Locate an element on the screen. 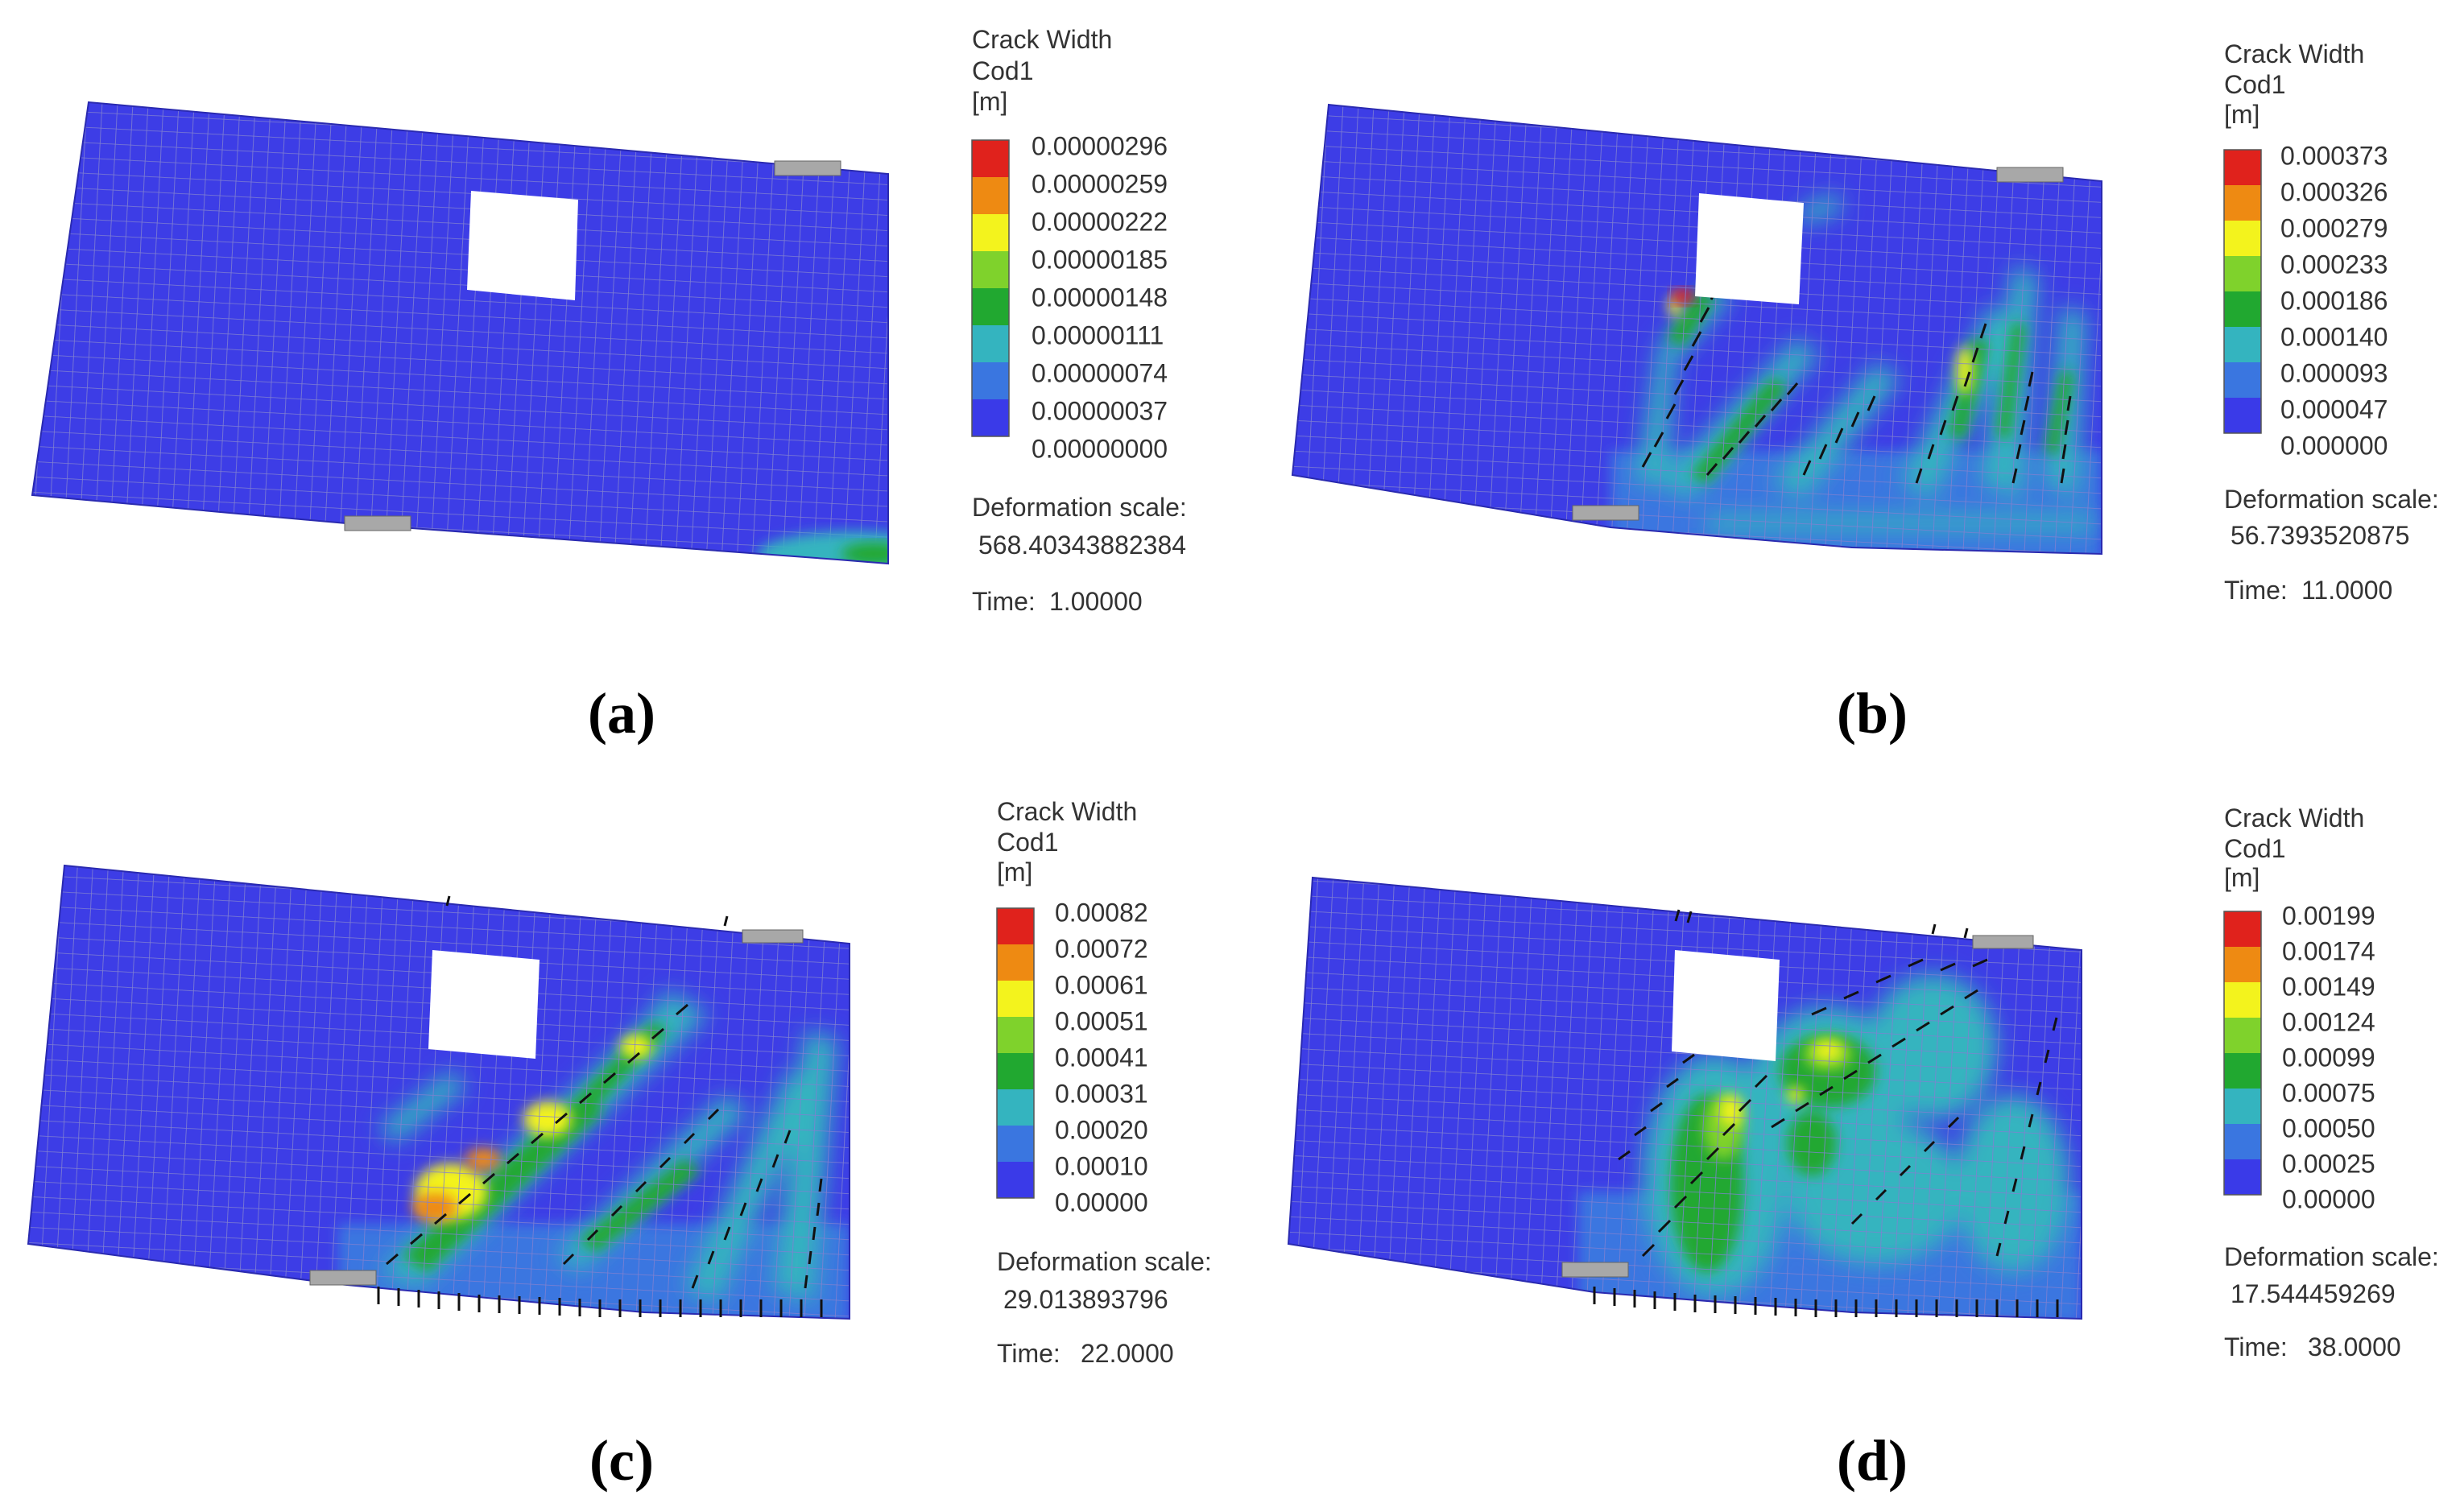 The height and width of the screenshot is (1512, 2460). legend-value-label: 0.00025 is located at coordinates (2328, 1163).